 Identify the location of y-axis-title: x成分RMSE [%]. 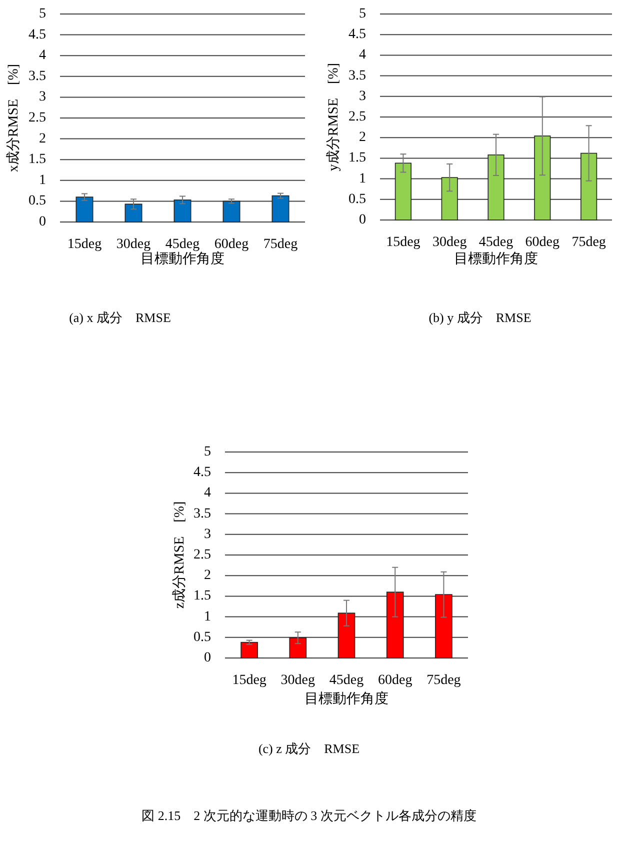
(14, 118).